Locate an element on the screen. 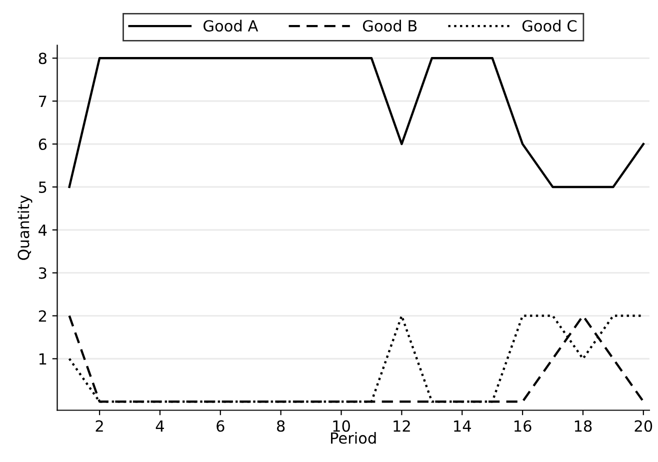 This screenshot has width=658, height=462. x-tick-label: 16 is located at coordinates (523, 426).